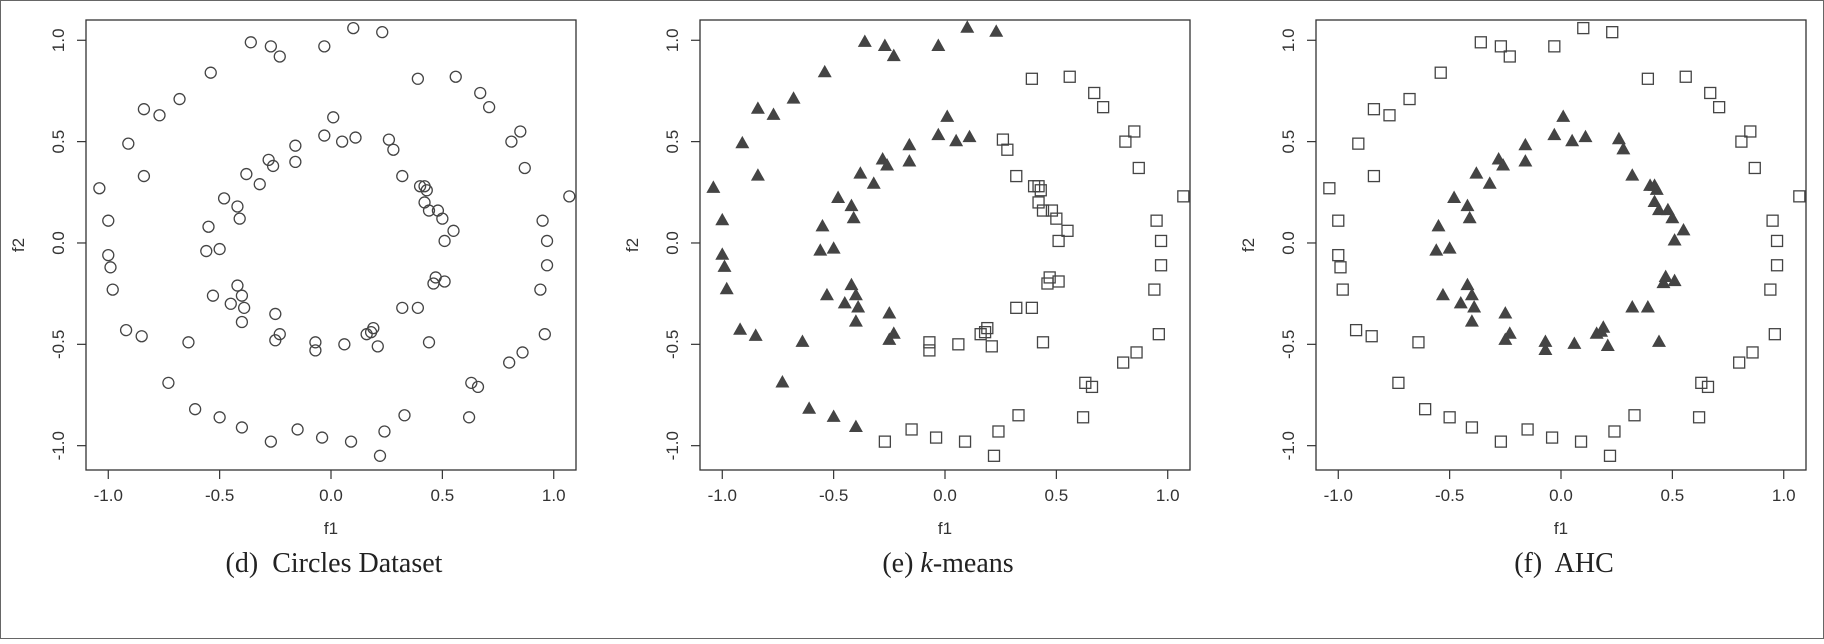 This screenshot has width=1824, height=644. Describe the element at coordinates (945, 495) in the screenshot. I see `x-tick-label: 0.0` at that location.